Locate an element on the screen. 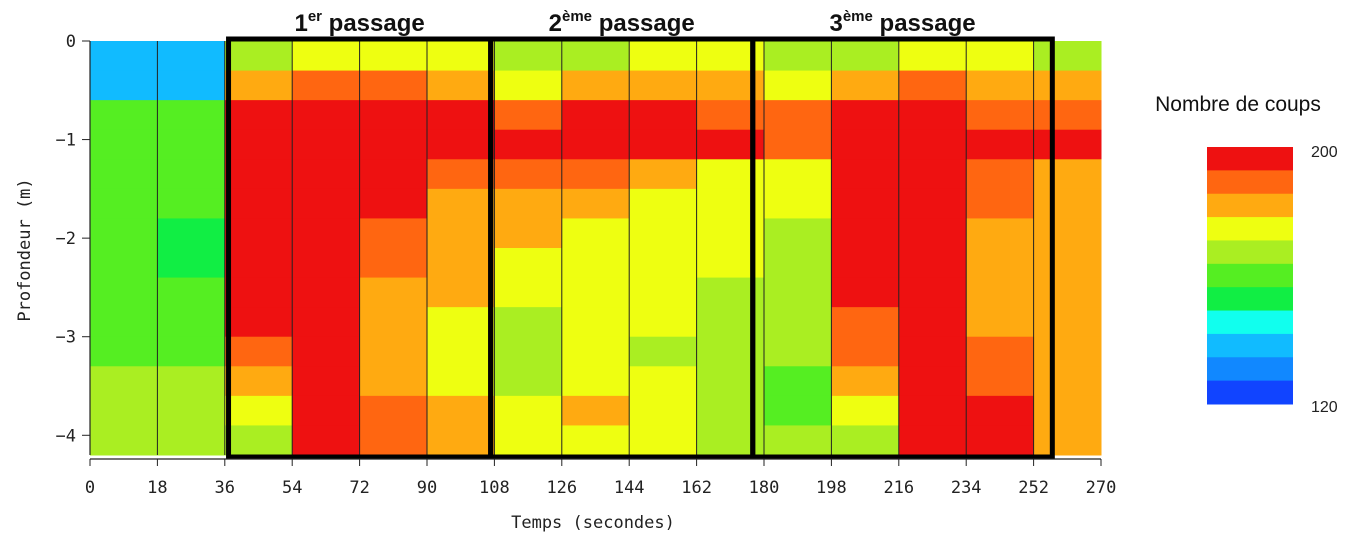 The width and height of the screenshot is (1371, 534). y-tick-label: −3 is located at coordinates (66, 338).